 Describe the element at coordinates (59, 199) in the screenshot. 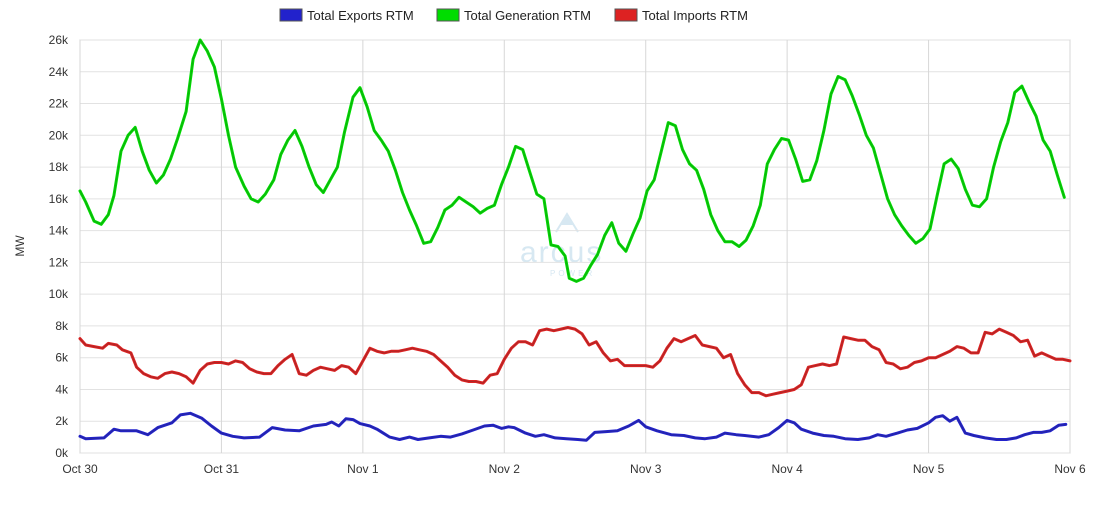

I see `y-tick-label: 16k` at that location.